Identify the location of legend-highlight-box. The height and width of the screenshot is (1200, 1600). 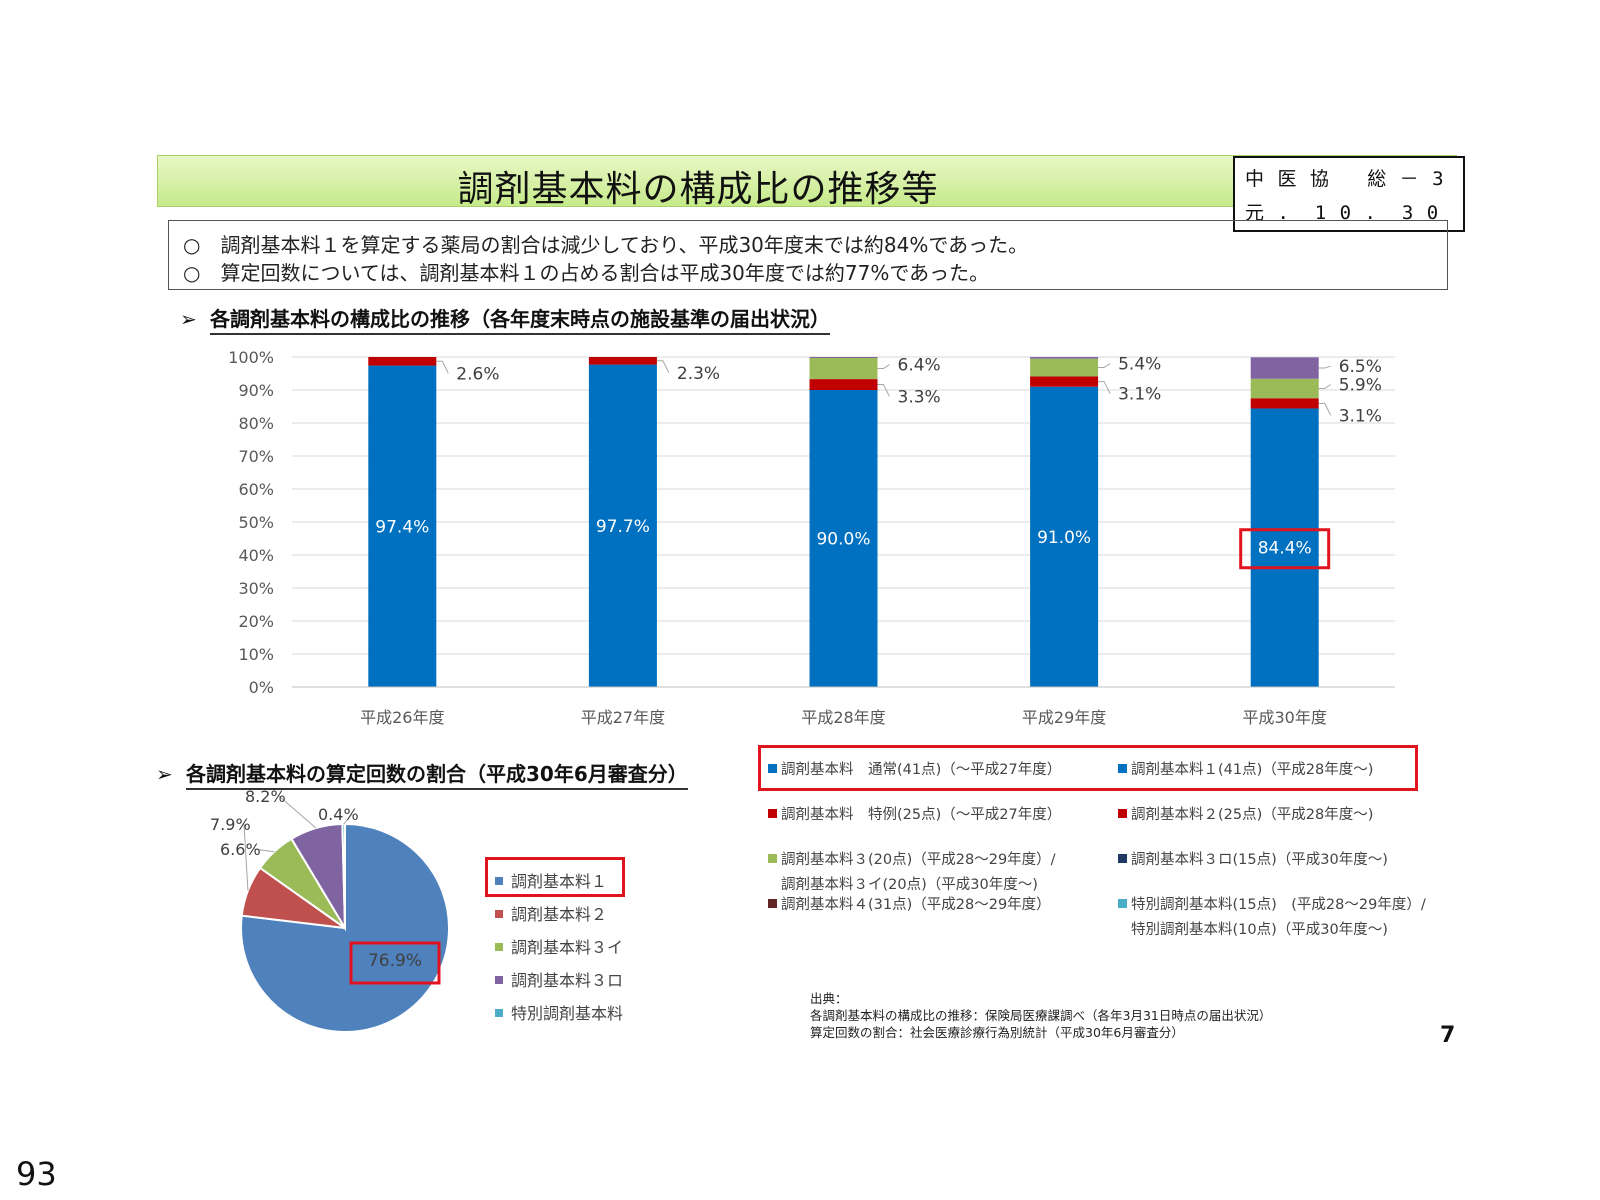
(1088, 768).